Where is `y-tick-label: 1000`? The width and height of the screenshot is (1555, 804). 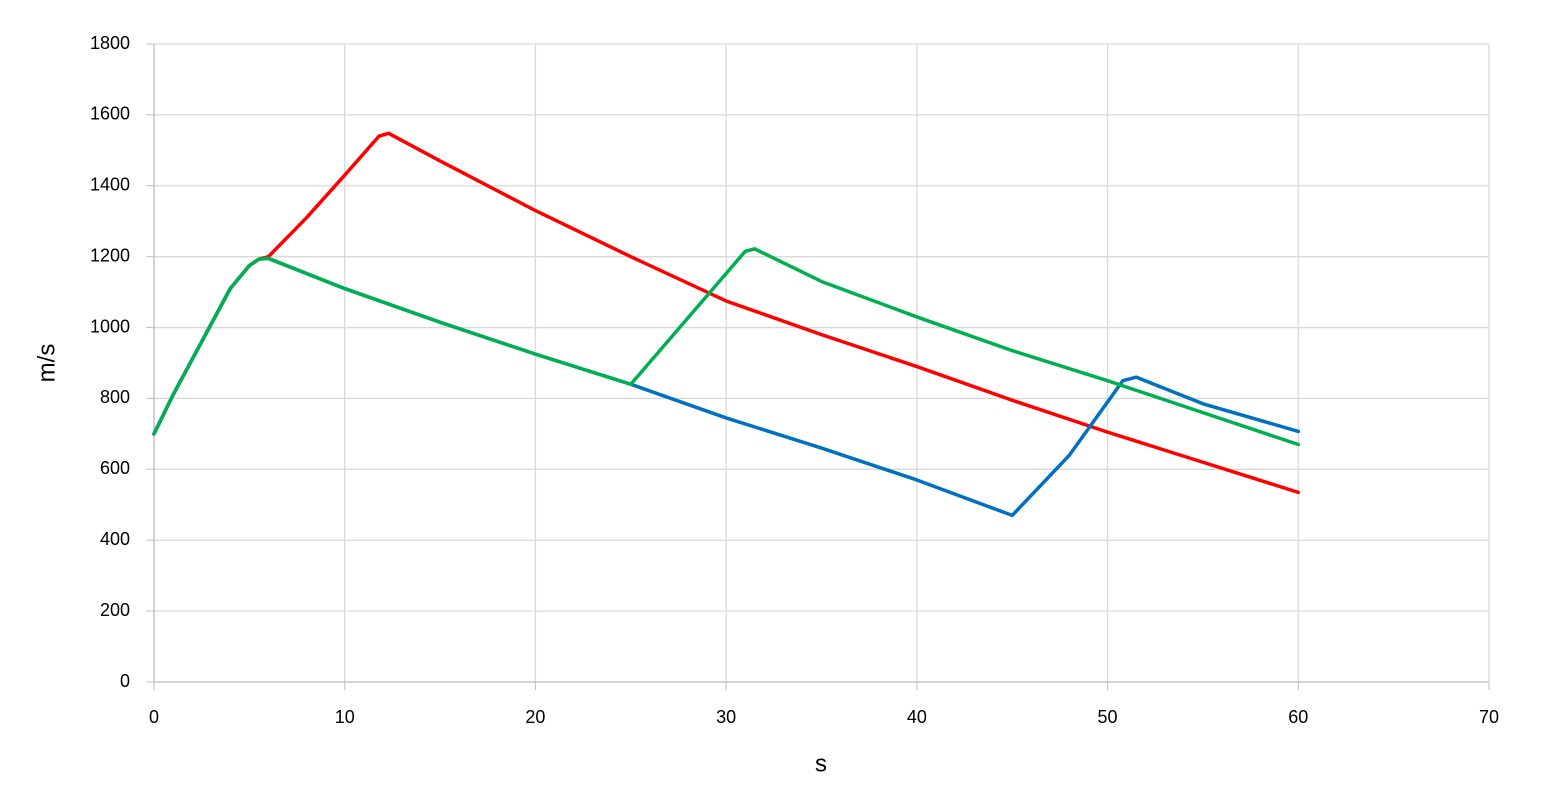 y-tick-label: 1000 is located at coordinates (110, 326).